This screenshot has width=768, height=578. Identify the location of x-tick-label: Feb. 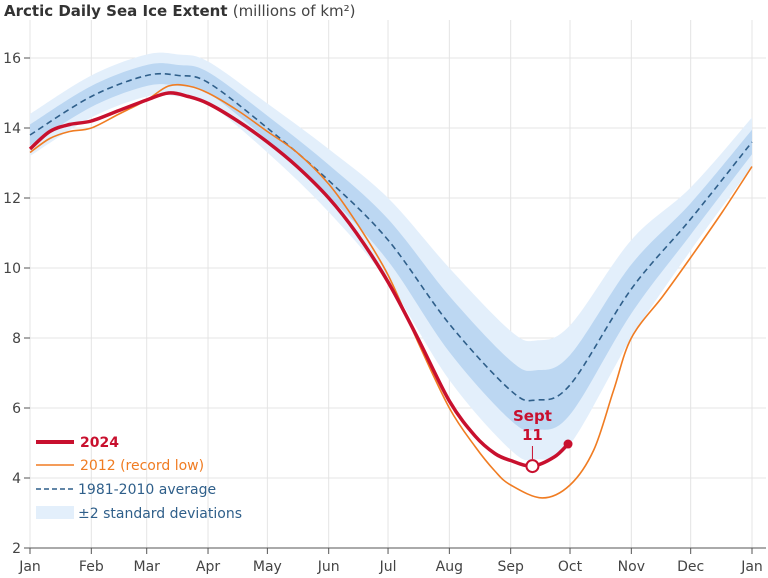
(91, 567).